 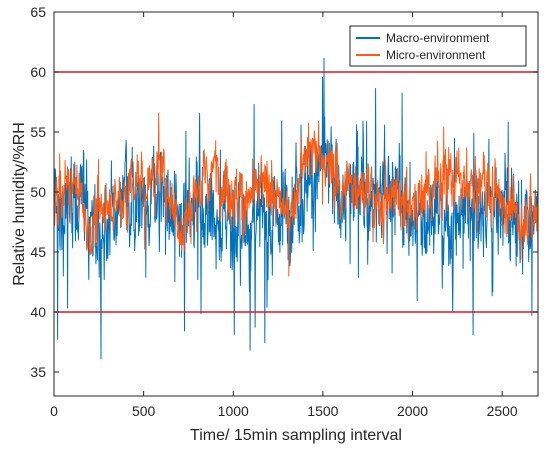 I want to click on legend-label-micro: Micro-environment, so click(x=436, y=55).